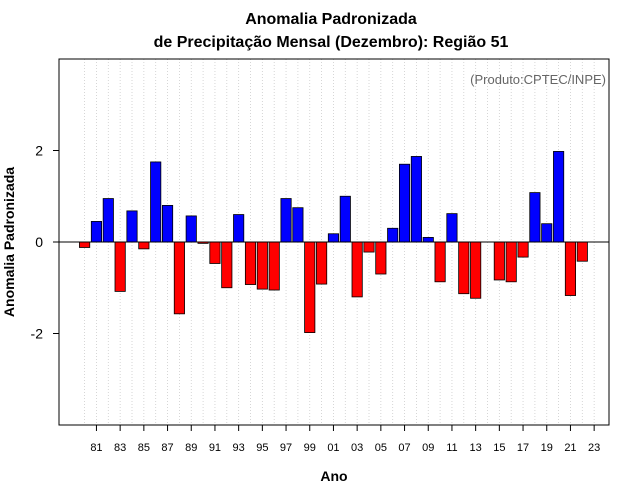  Describe the element at coordinates (381, 448) in the screenshot. I see `x-tick-label: 05` at that location.